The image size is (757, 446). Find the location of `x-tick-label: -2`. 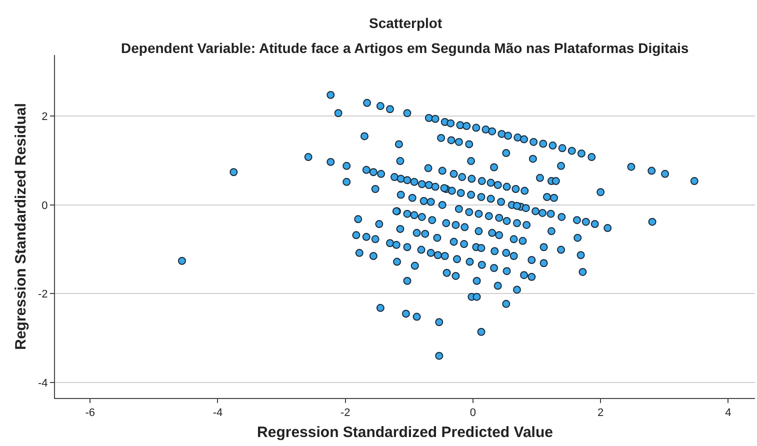

x-tick-label: -2 is located at coordinates (345, 413).